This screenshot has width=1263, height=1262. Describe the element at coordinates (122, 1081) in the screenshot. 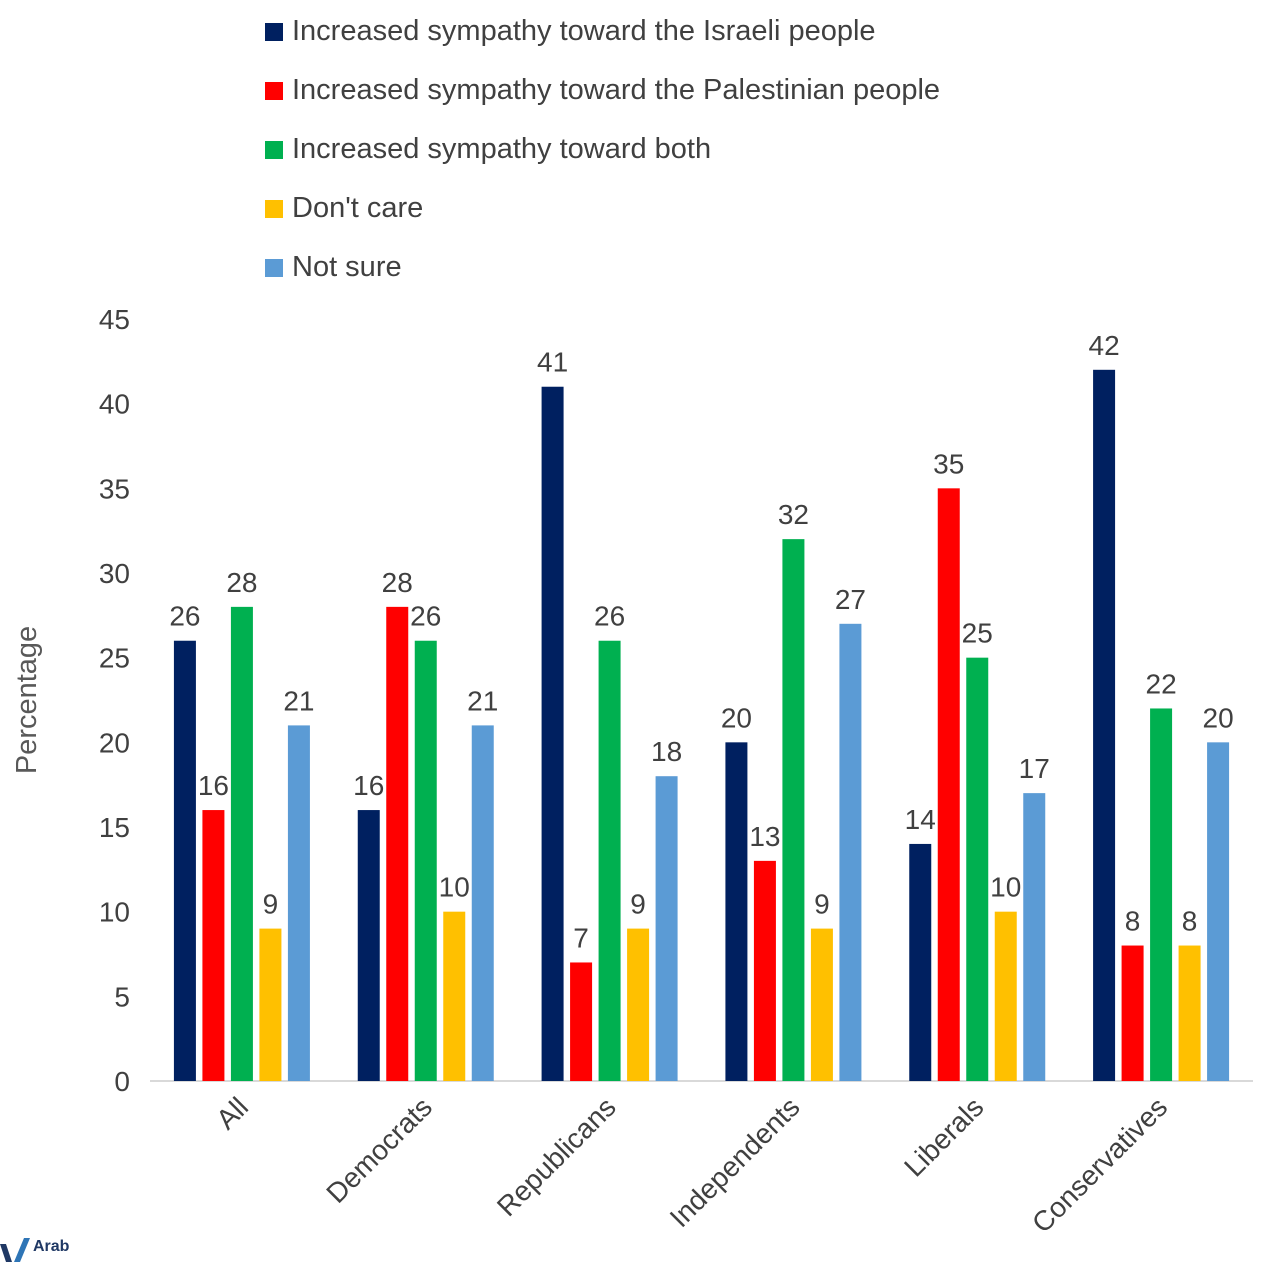

I see `y-tick-label: 0` at that location.